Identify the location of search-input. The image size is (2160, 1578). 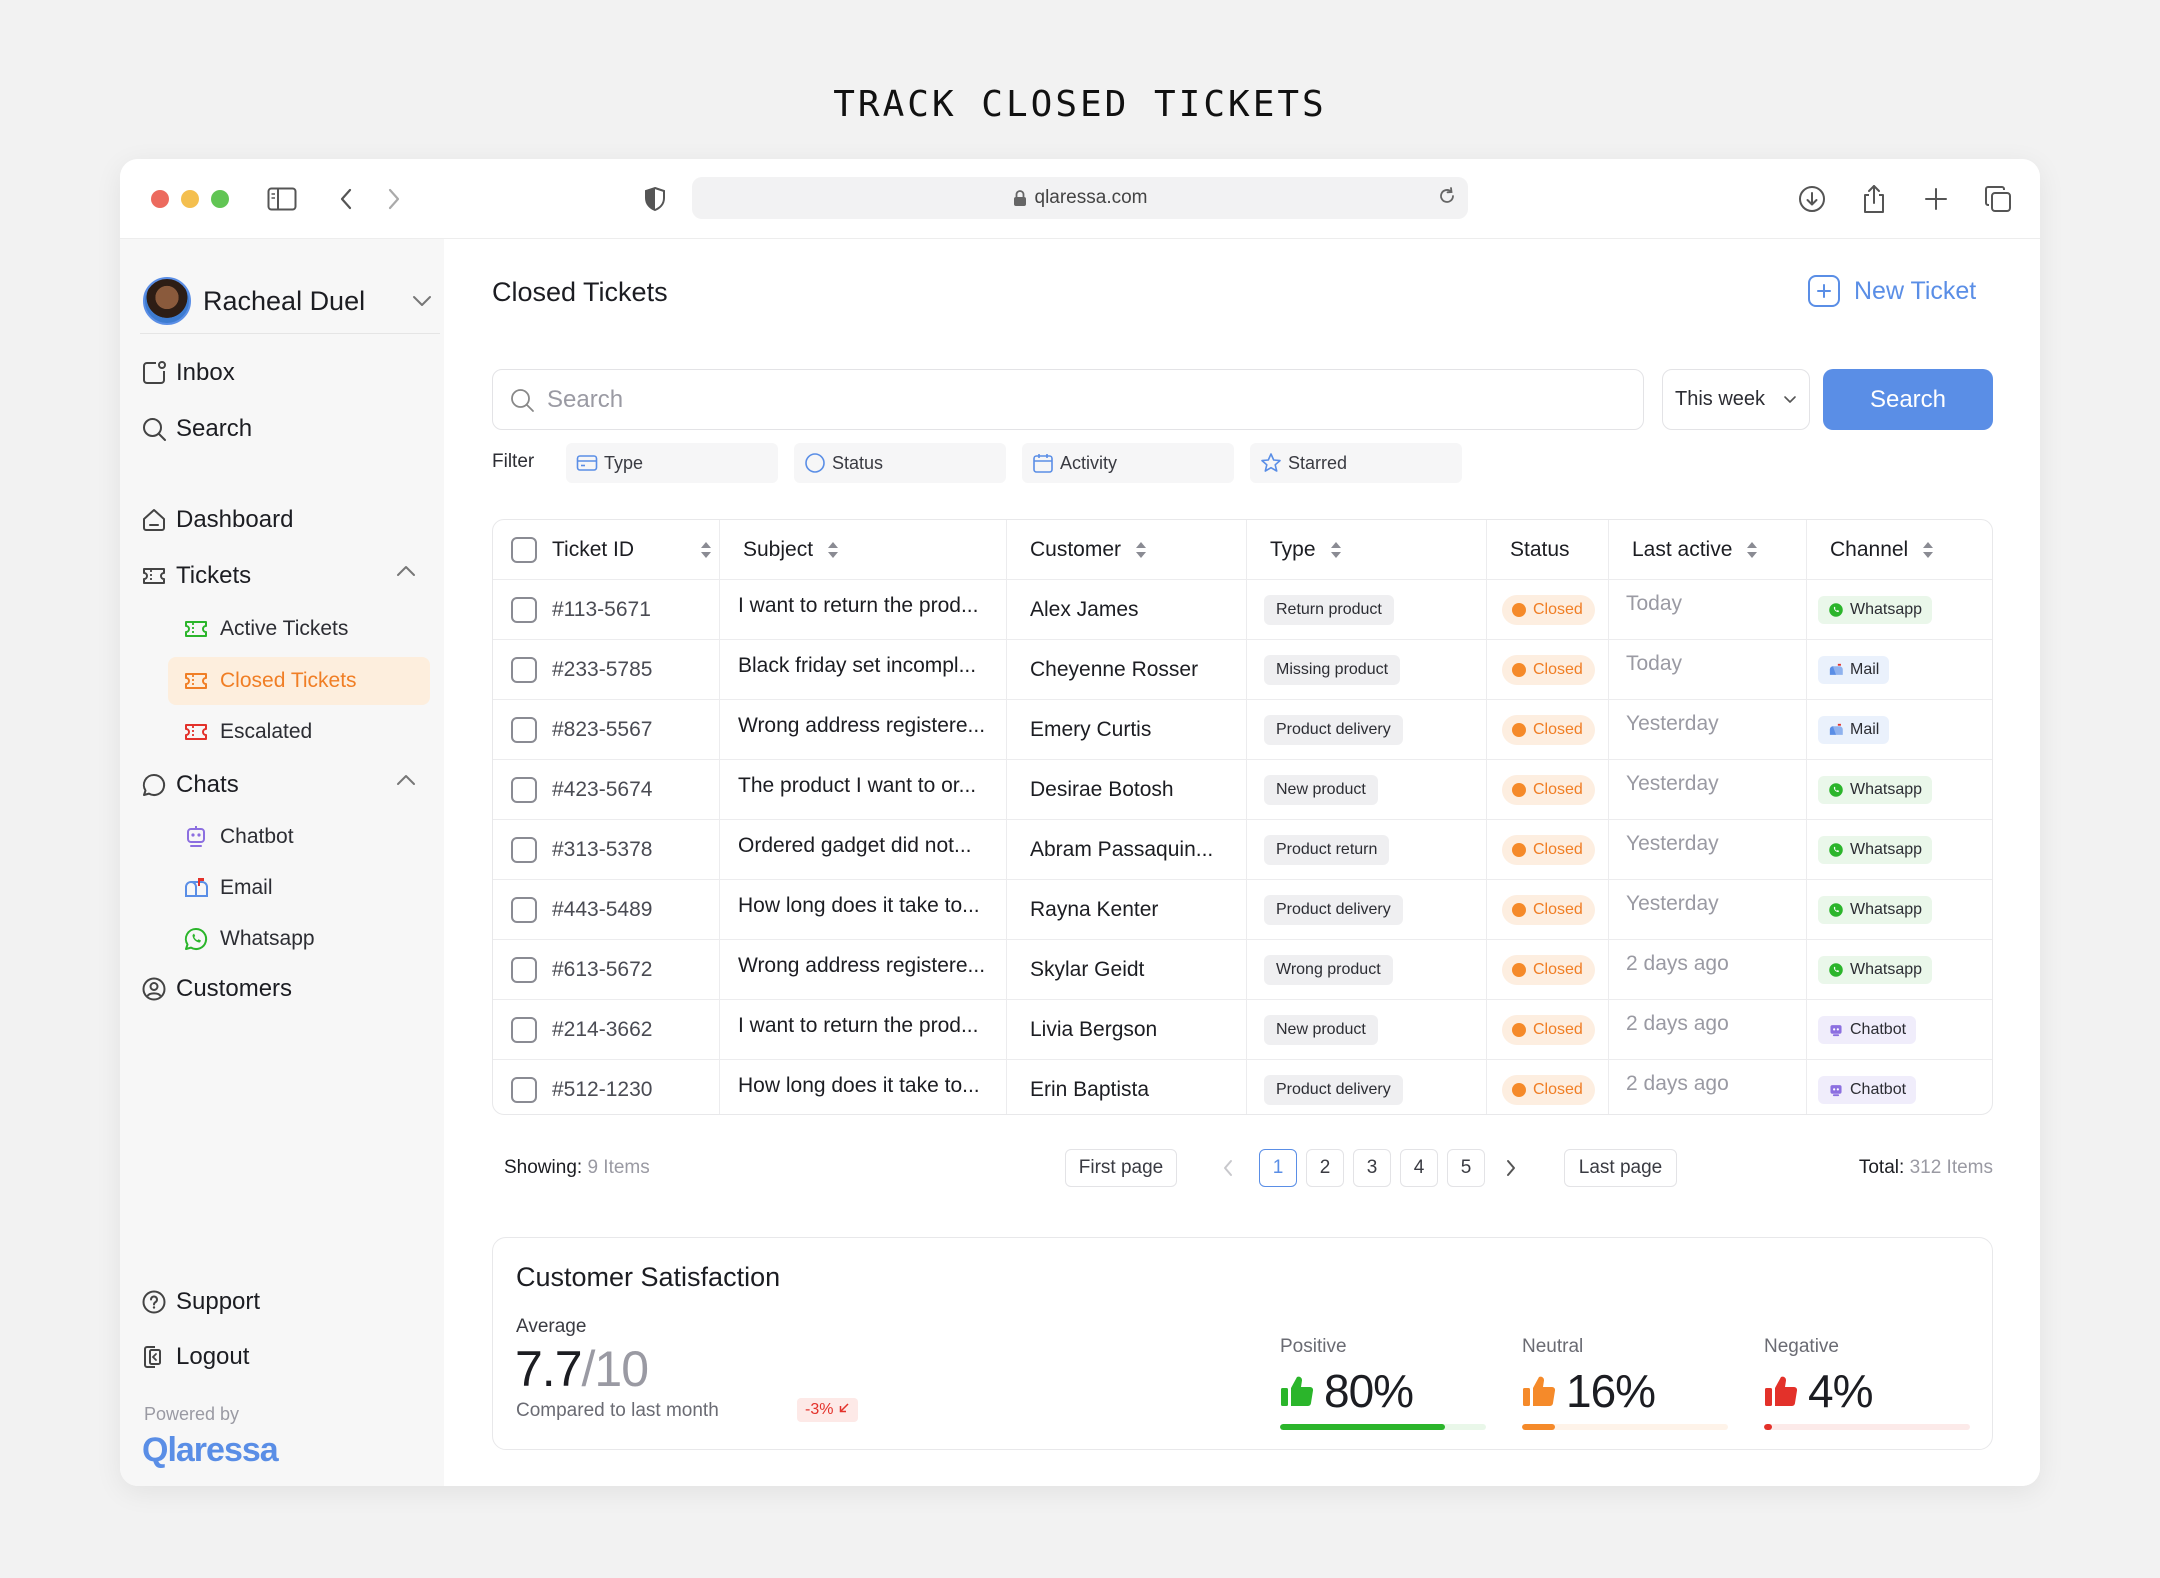
(1047, 399).